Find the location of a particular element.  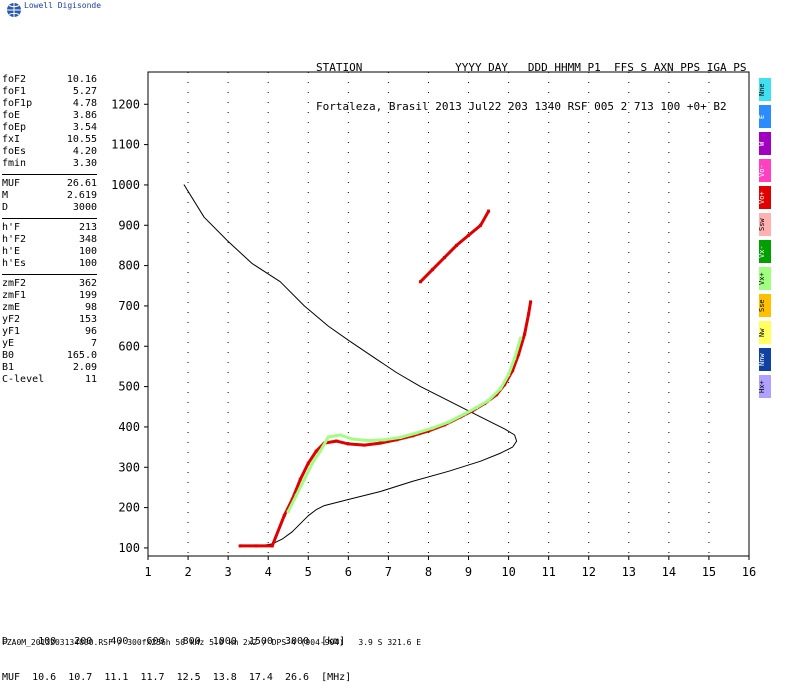

param-name: M is located at coordinates (5, 195).